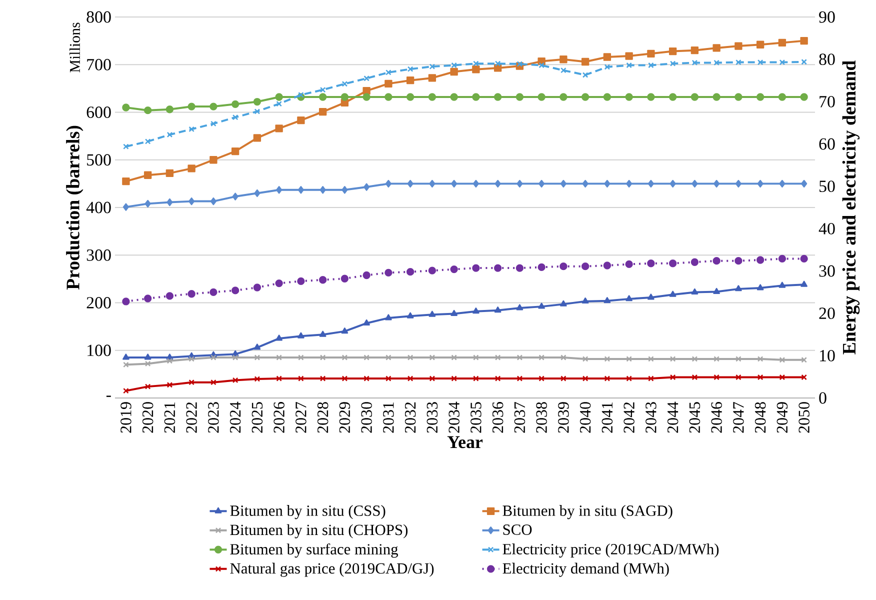 The width and height of the screenshot is (876, 600). Describe the element at coordinates (235, 417) in the screenshot. I see `x-tick-label: 2024` at that location.